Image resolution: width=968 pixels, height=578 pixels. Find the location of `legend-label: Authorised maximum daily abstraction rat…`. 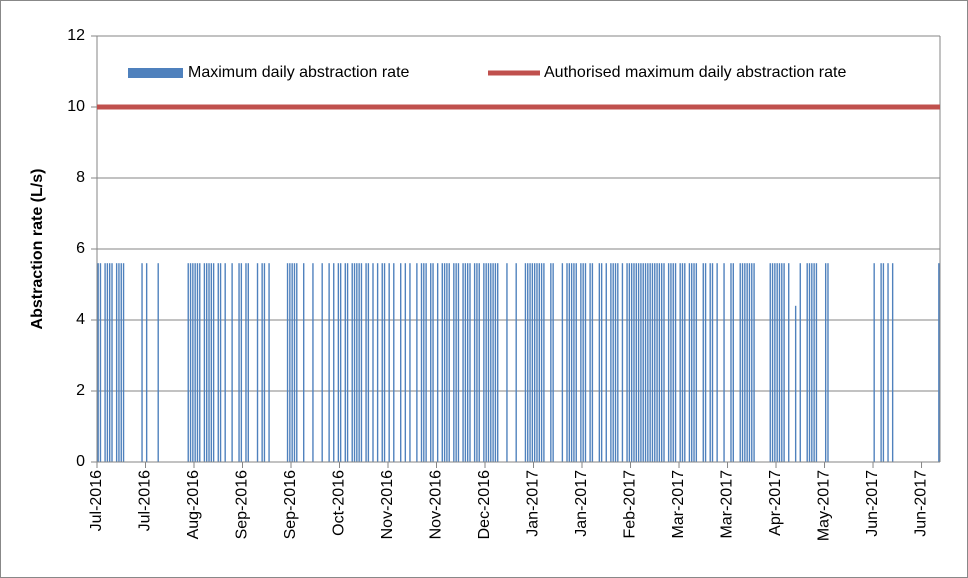

legend-label: Authorised maximum daily abstraction rat… is located at coordinates (695, 72).